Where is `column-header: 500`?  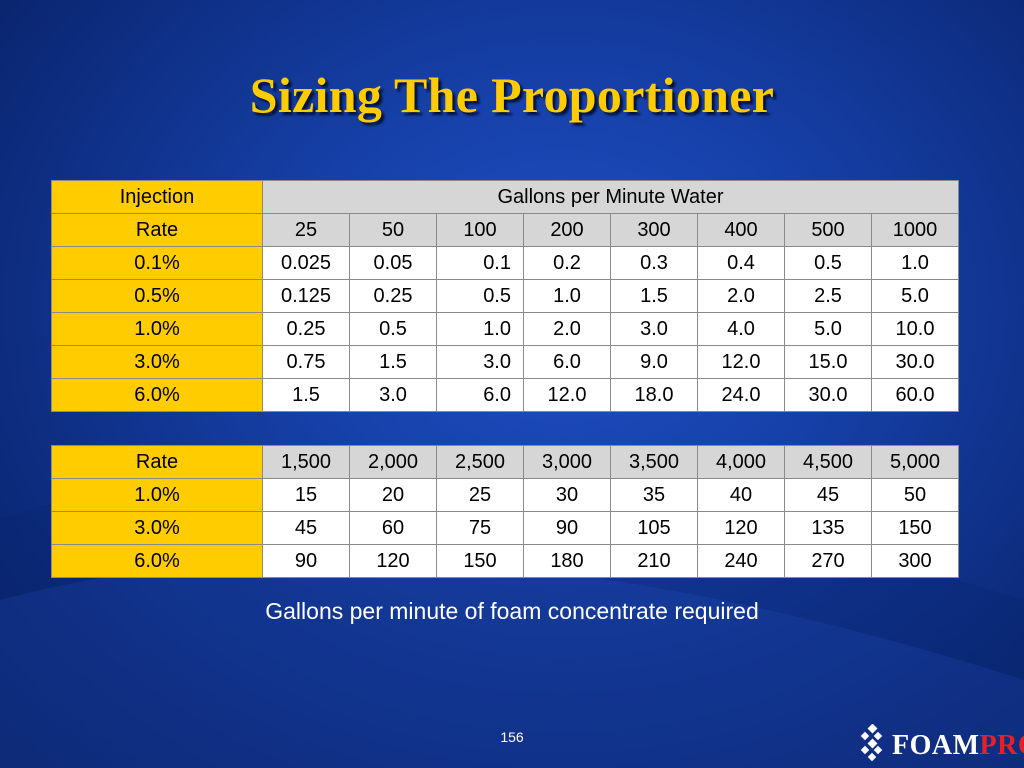 column-header: 500 is located at coordinates (828, 230).